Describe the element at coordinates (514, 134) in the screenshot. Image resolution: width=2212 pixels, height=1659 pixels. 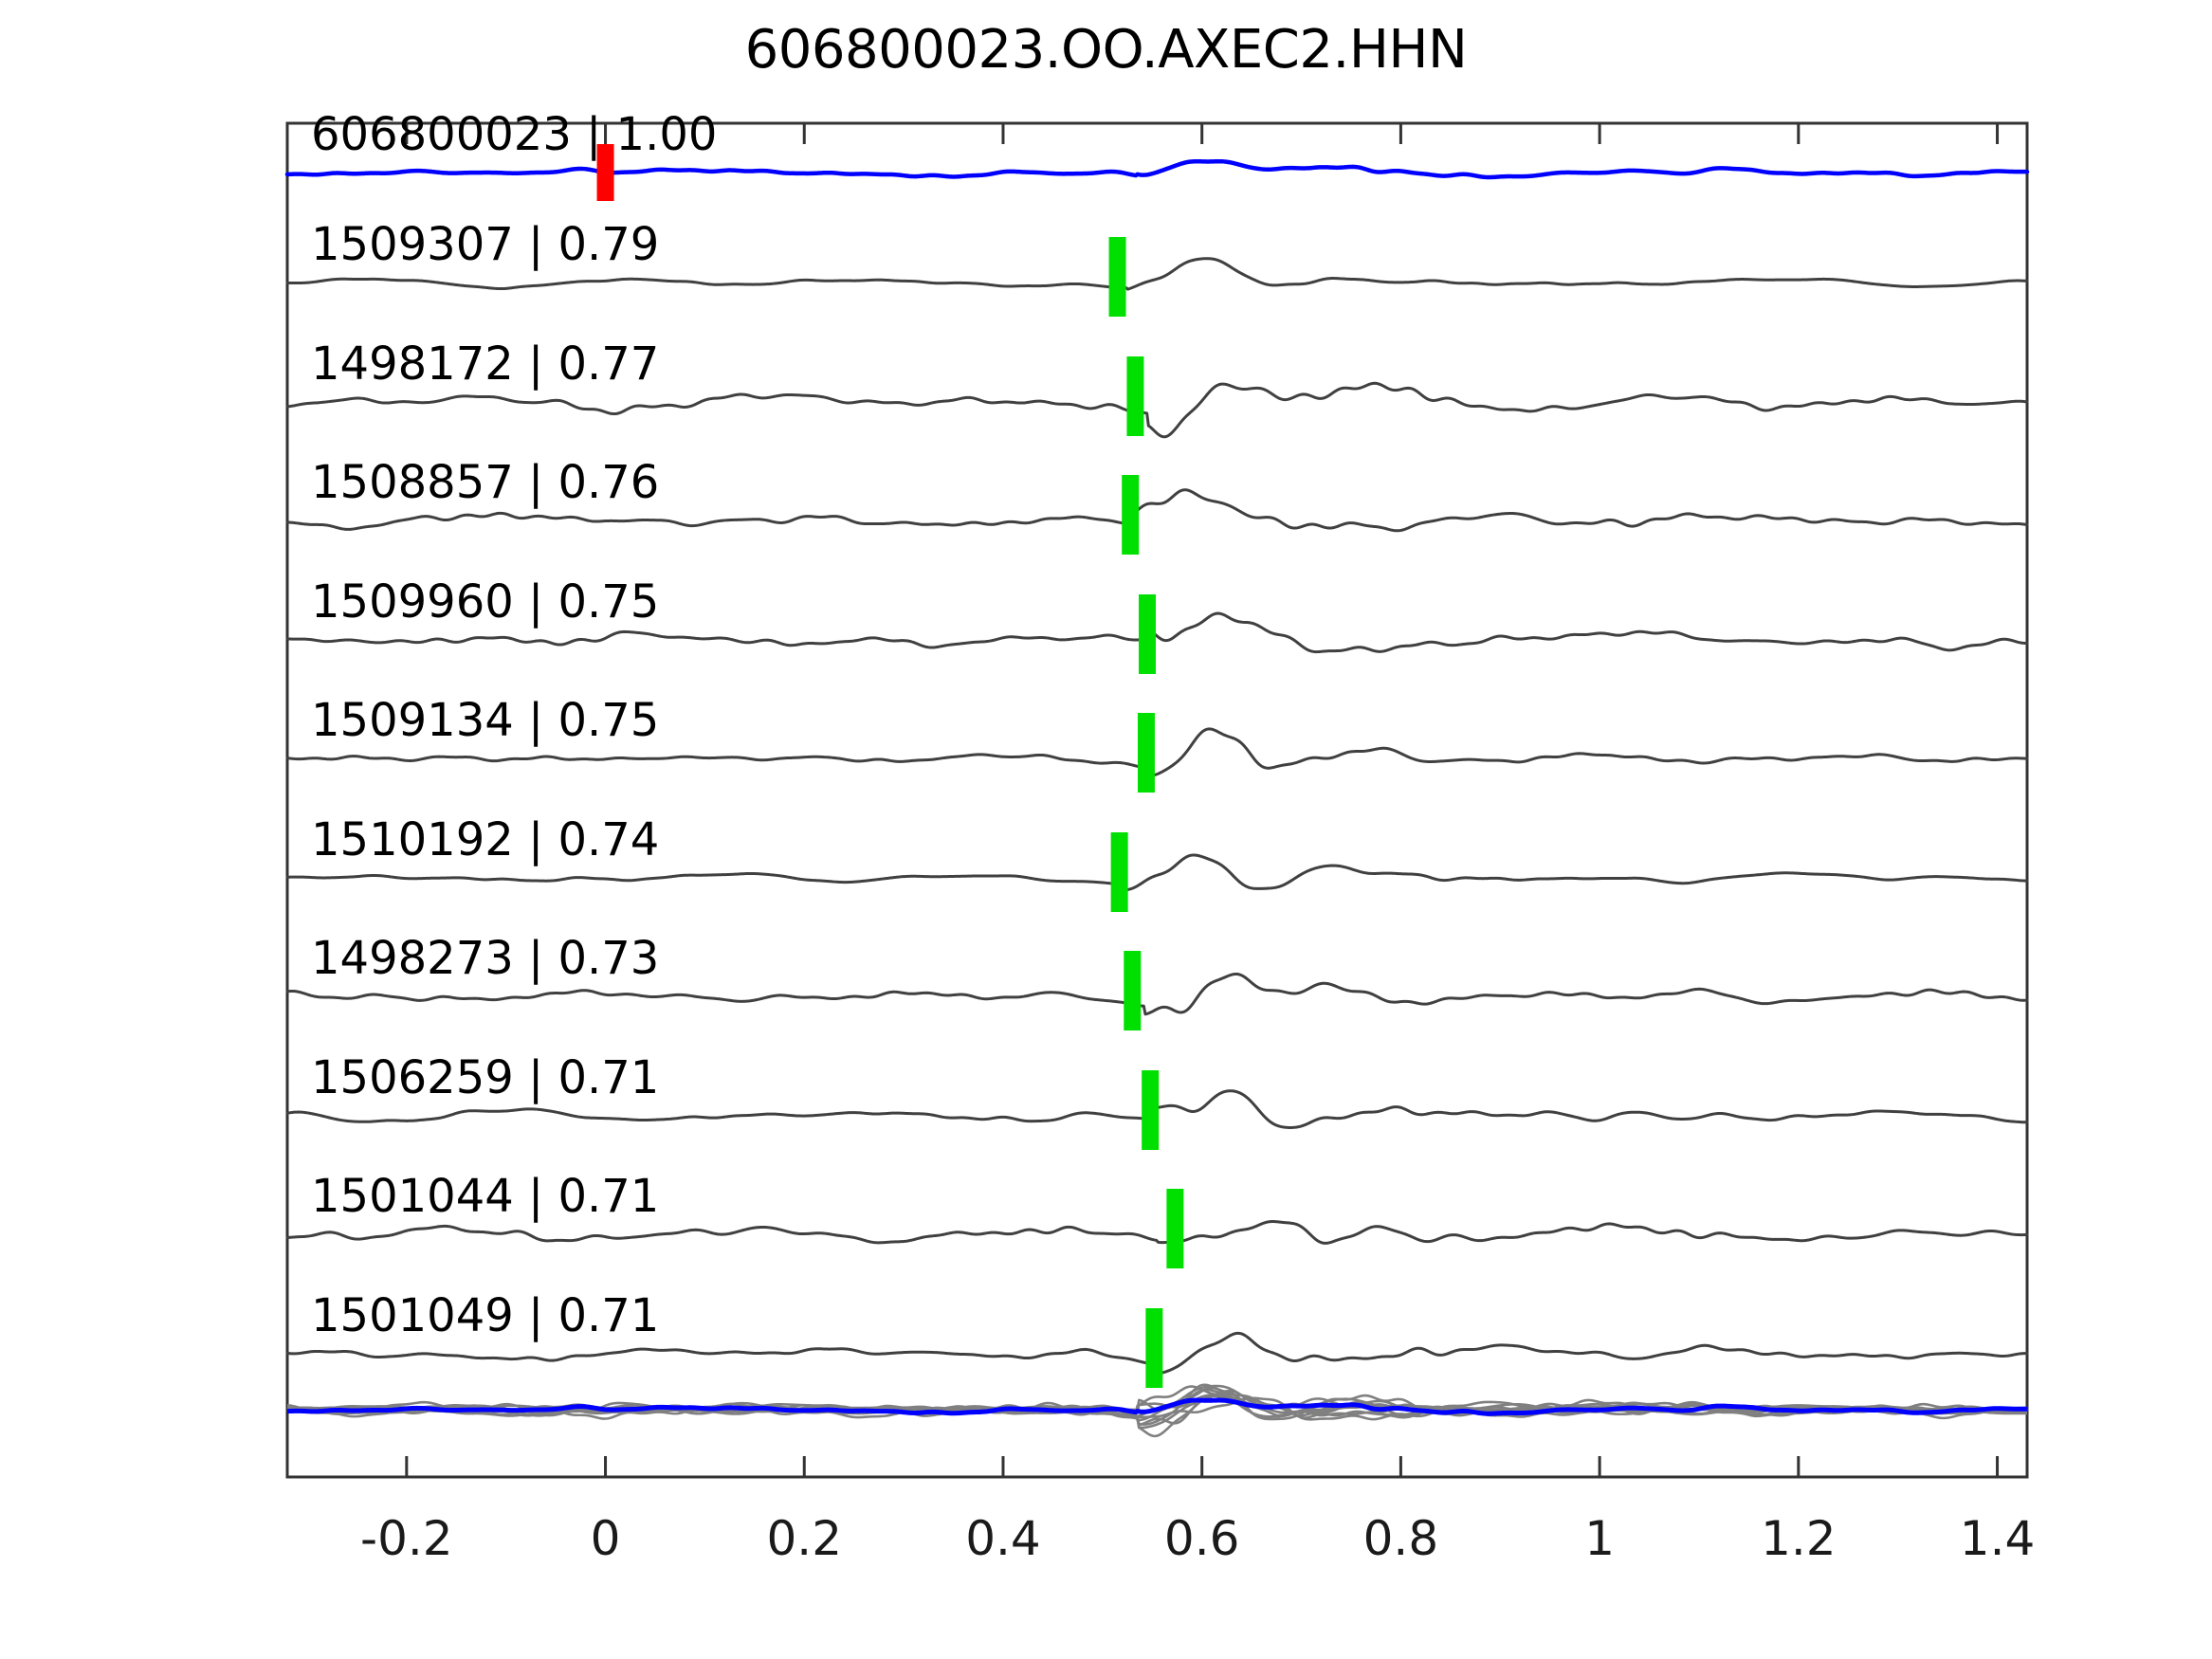
I see `trace-label-606800023: 606800023 | 1.00` at that location.